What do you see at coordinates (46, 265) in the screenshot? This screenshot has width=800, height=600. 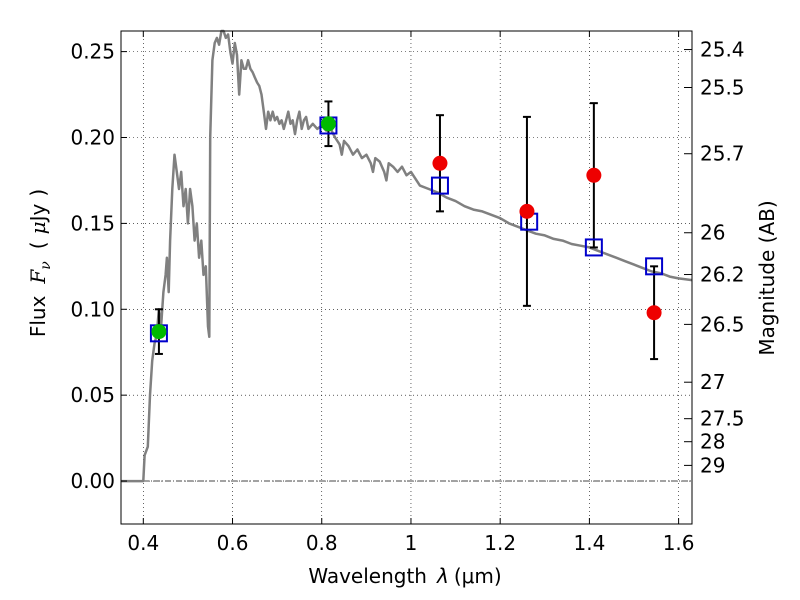 I see `y-axis-title-subscript: ν` at bounding box center [46, 265].